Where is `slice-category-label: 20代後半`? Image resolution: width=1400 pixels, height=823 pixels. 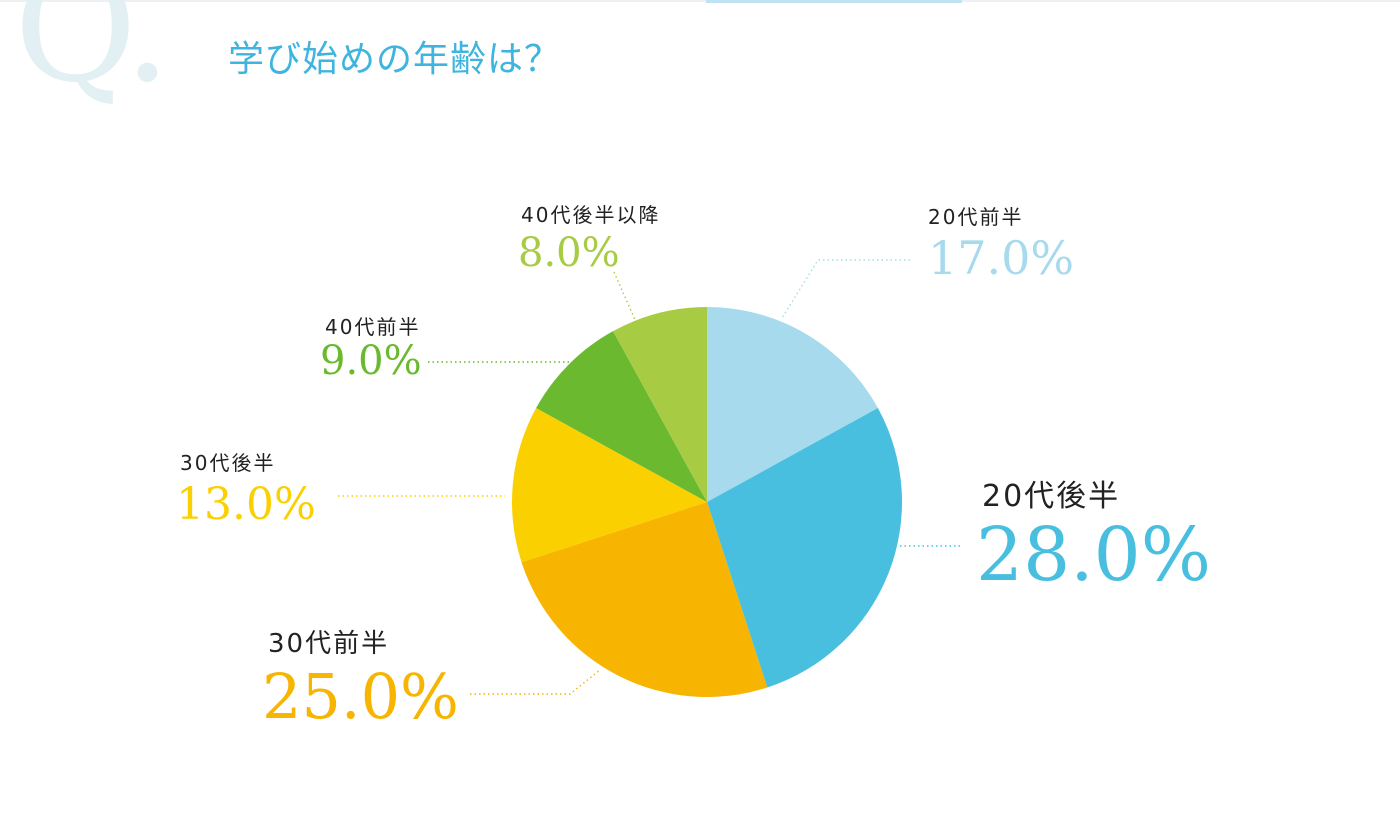
slice-category-label: 20代後半 is located at coordinates (1051, 496).